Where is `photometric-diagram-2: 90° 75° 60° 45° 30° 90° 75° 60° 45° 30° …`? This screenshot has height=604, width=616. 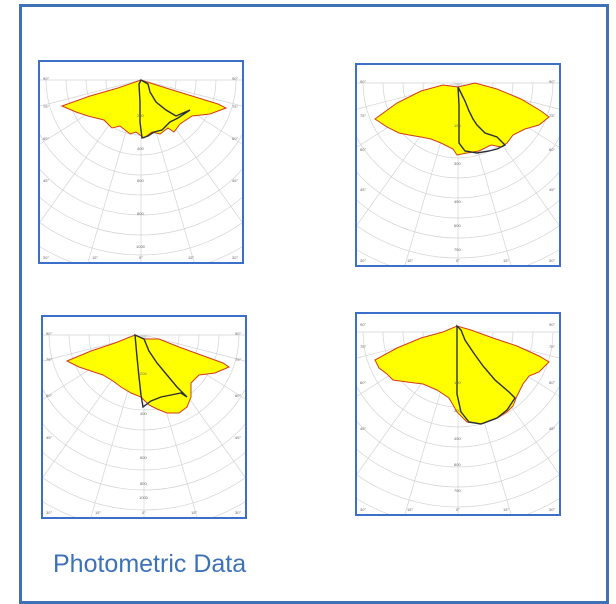 photometric-diagram-2: 90° 75° 60° 45° 30° 90° 75° 60° 45° 30° … is located at coordinates (458, 172).